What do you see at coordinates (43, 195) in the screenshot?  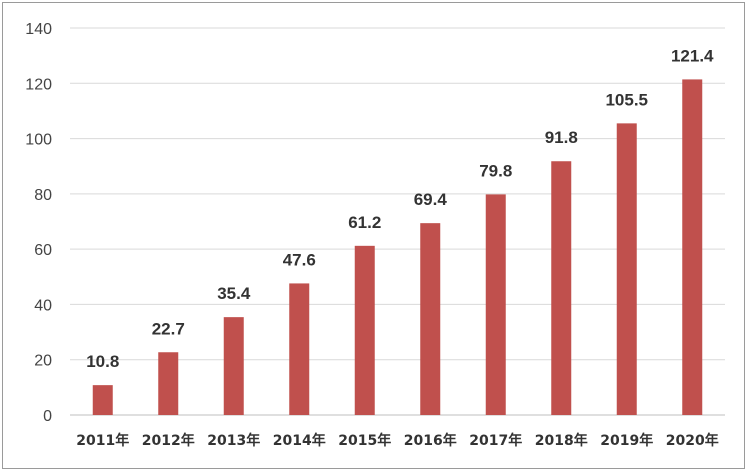 I see `y-tick-label: 80` at bounding box center [43, 195].